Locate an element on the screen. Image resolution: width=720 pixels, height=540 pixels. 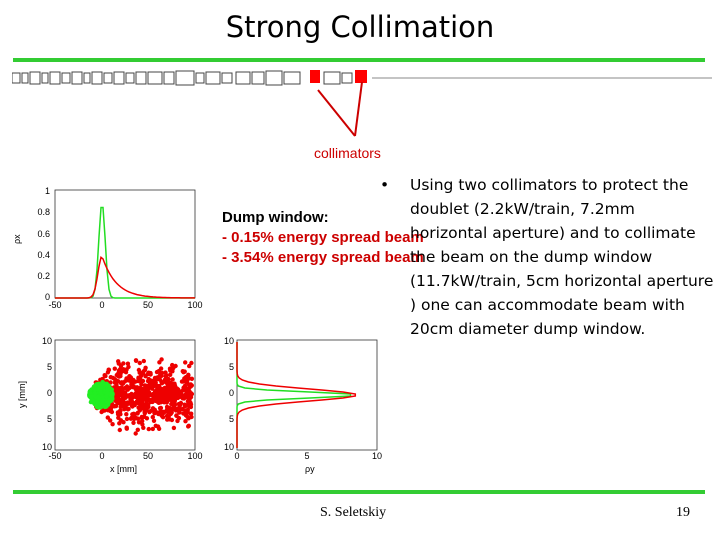
tick-label: 0.4 is located at coordinates (43, 255).